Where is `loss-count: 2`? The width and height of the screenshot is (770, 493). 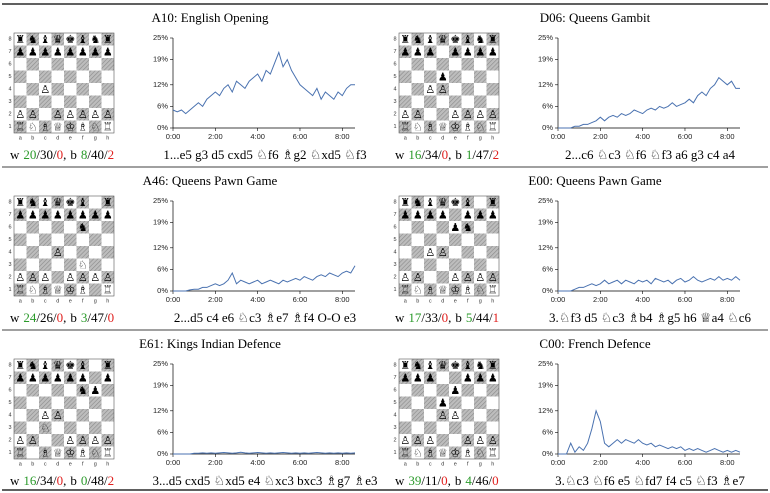
loss-count: 2 is located at coordinates (111, 480).